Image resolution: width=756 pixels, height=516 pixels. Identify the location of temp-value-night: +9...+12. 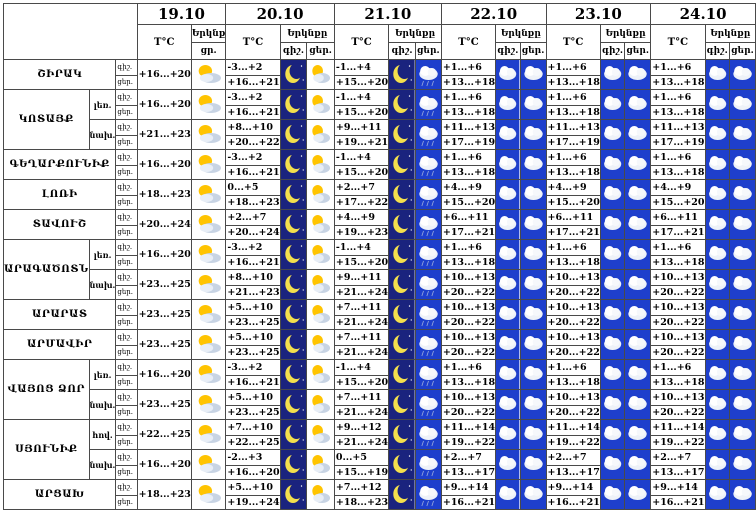
(361, 427).